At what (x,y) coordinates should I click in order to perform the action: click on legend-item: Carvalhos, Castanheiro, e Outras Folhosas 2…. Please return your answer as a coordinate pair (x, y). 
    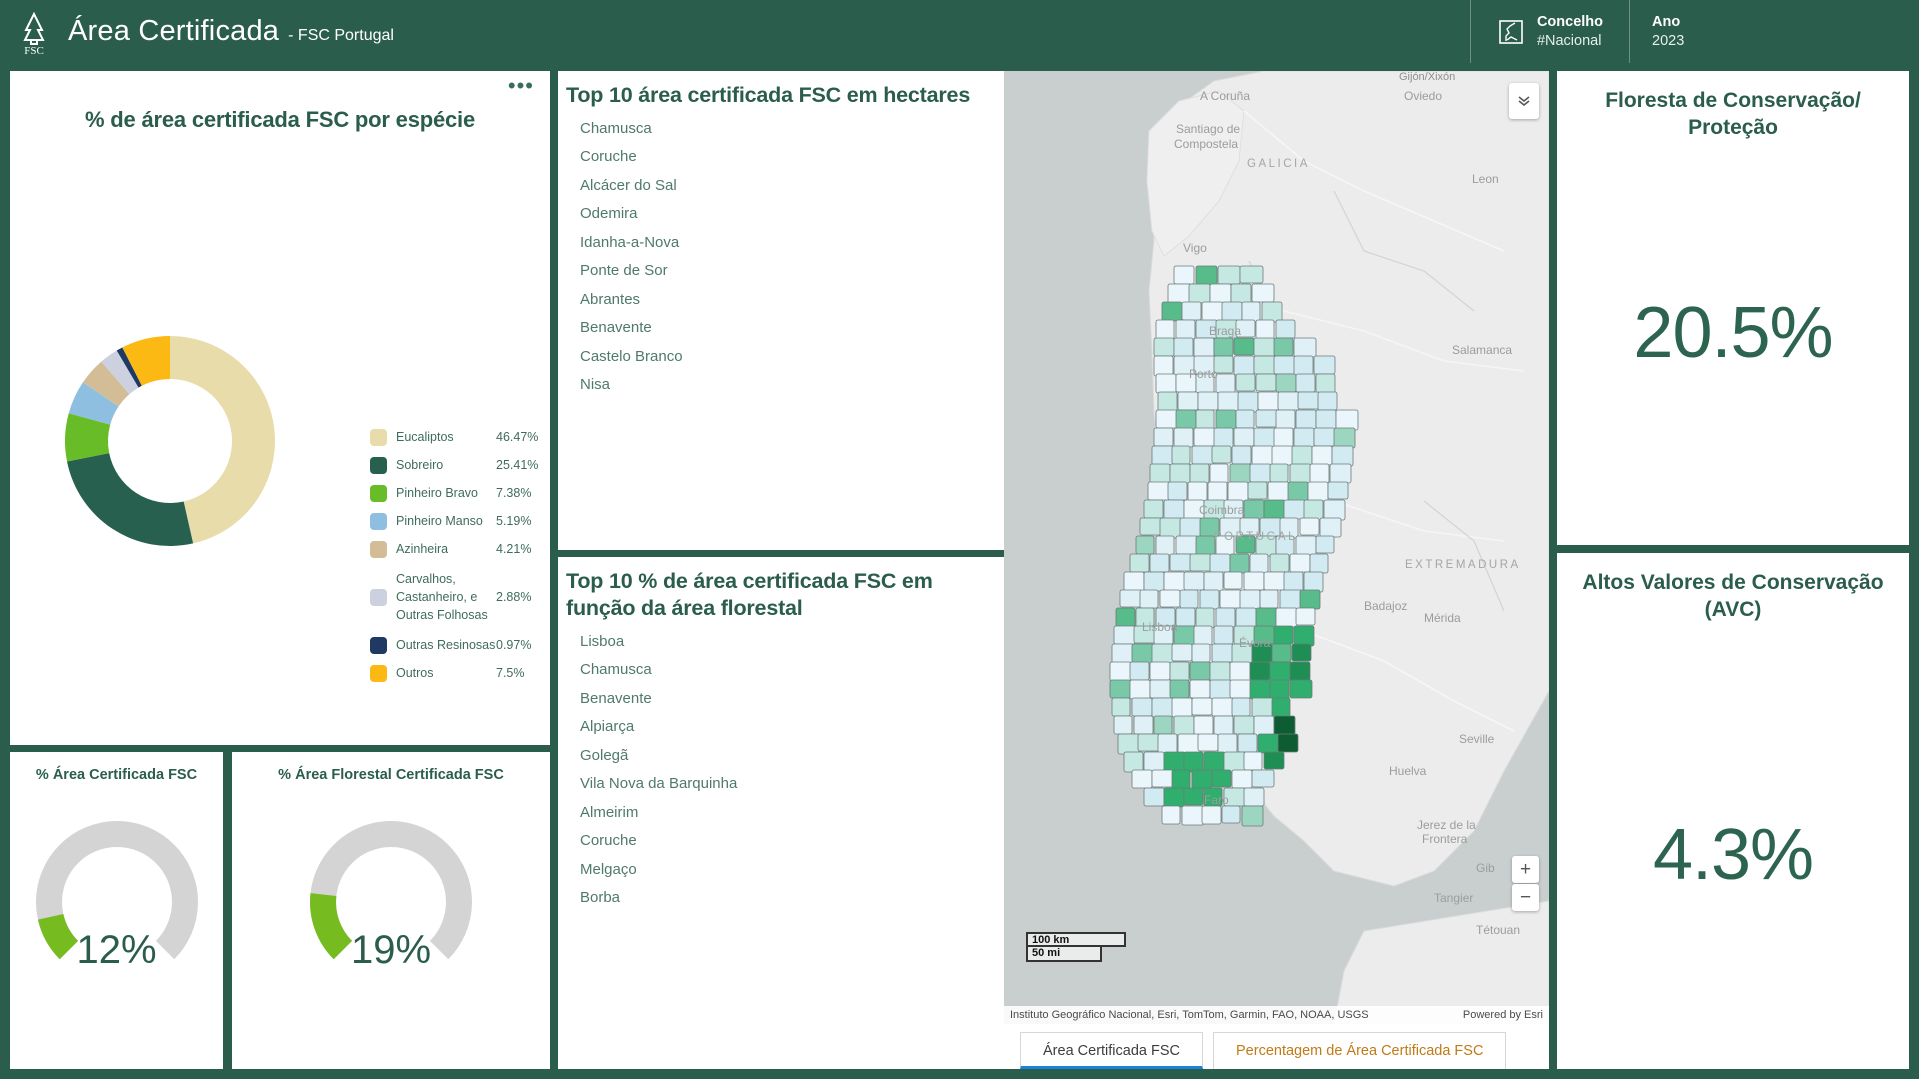
    Looking at the image, I should click on (454, 597).